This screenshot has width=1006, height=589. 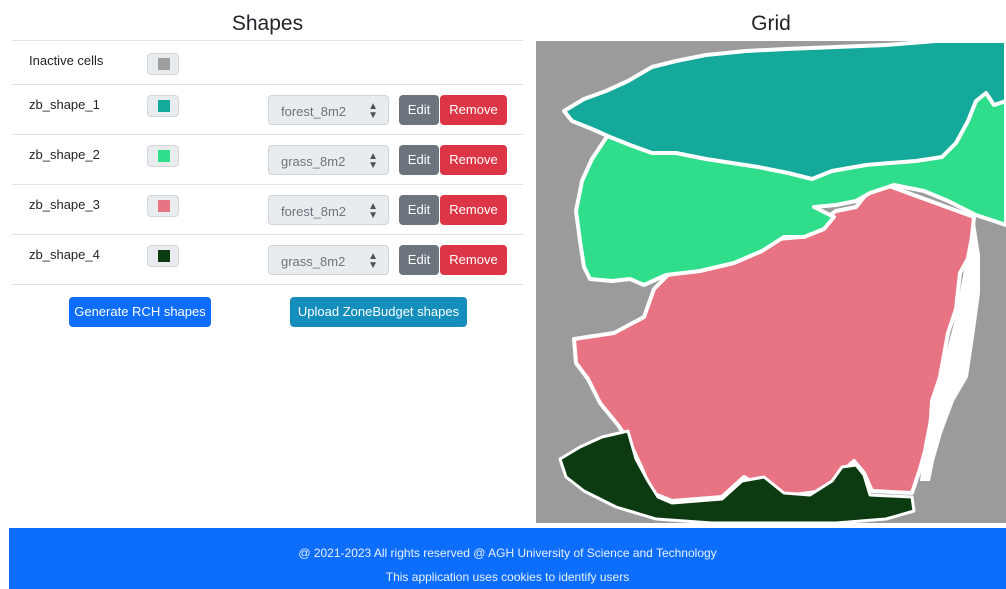 I want to click on white-edge-area, so click(x=950, y=349).